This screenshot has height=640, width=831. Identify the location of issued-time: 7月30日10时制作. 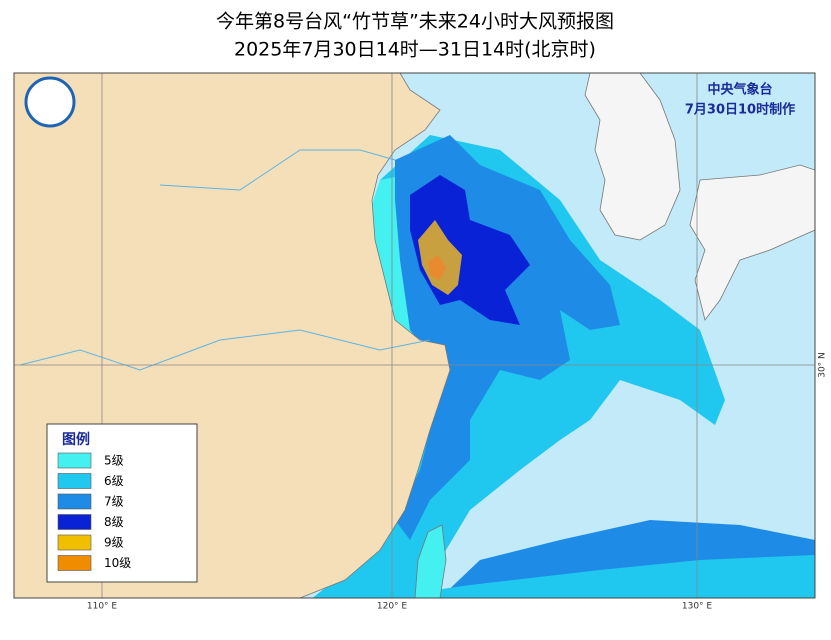
(740, 110).